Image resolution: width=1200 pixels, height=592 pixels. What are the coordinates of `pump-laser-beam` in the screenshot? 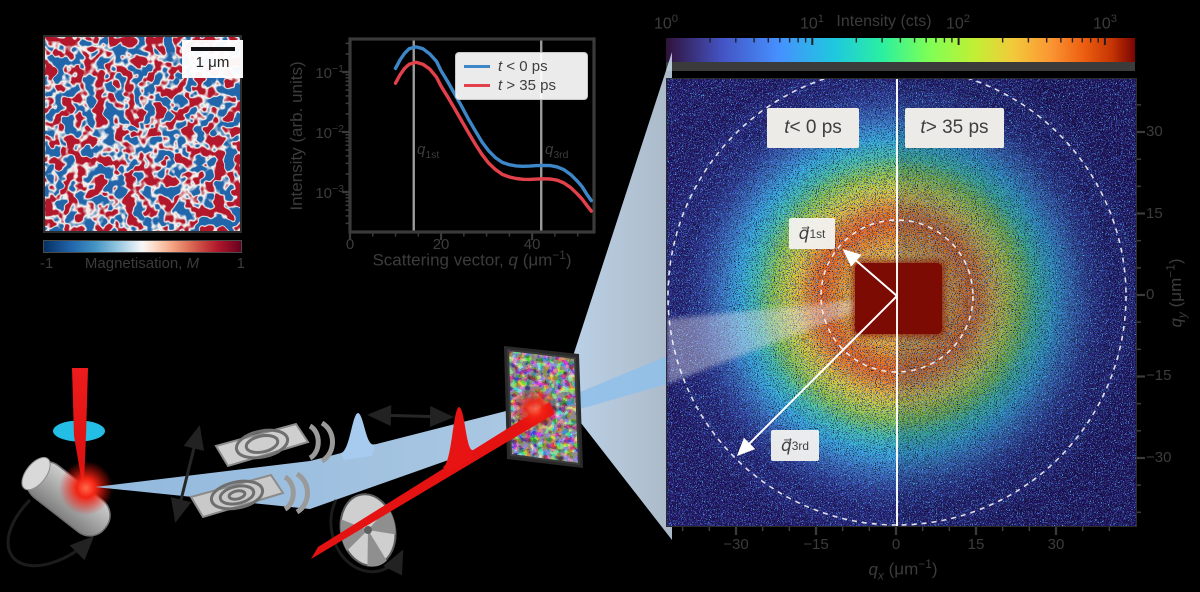 It's located at (432, 480).